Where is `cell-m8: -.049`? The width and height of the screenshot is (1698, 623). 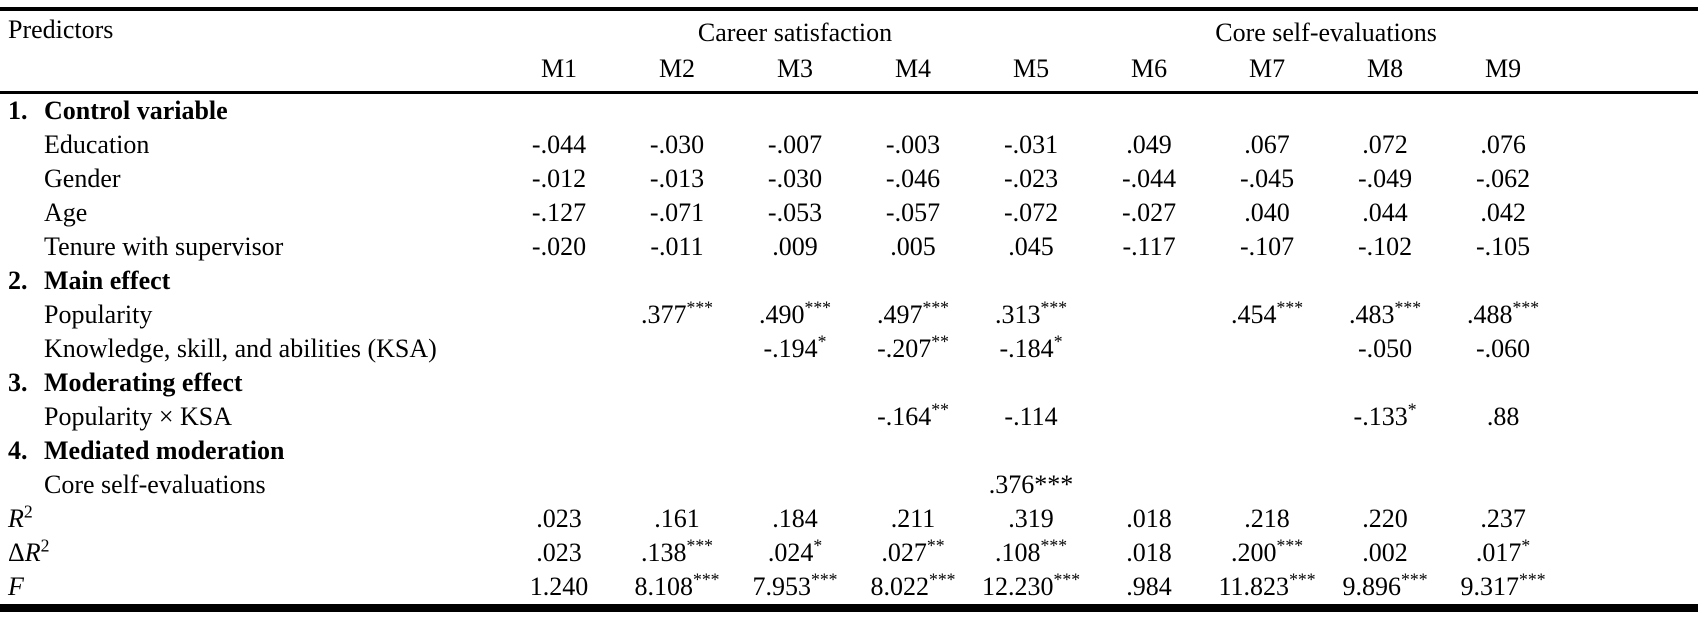
cell-m8: -.049 is located at coordinates (1385, 178).